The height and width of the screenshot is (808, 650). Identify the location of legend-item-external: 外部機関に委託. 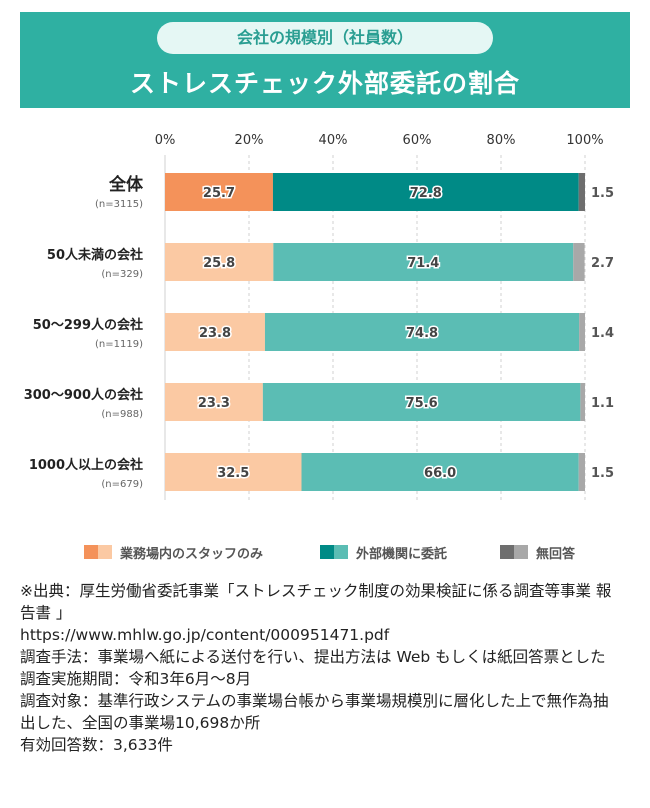
(383, 552).